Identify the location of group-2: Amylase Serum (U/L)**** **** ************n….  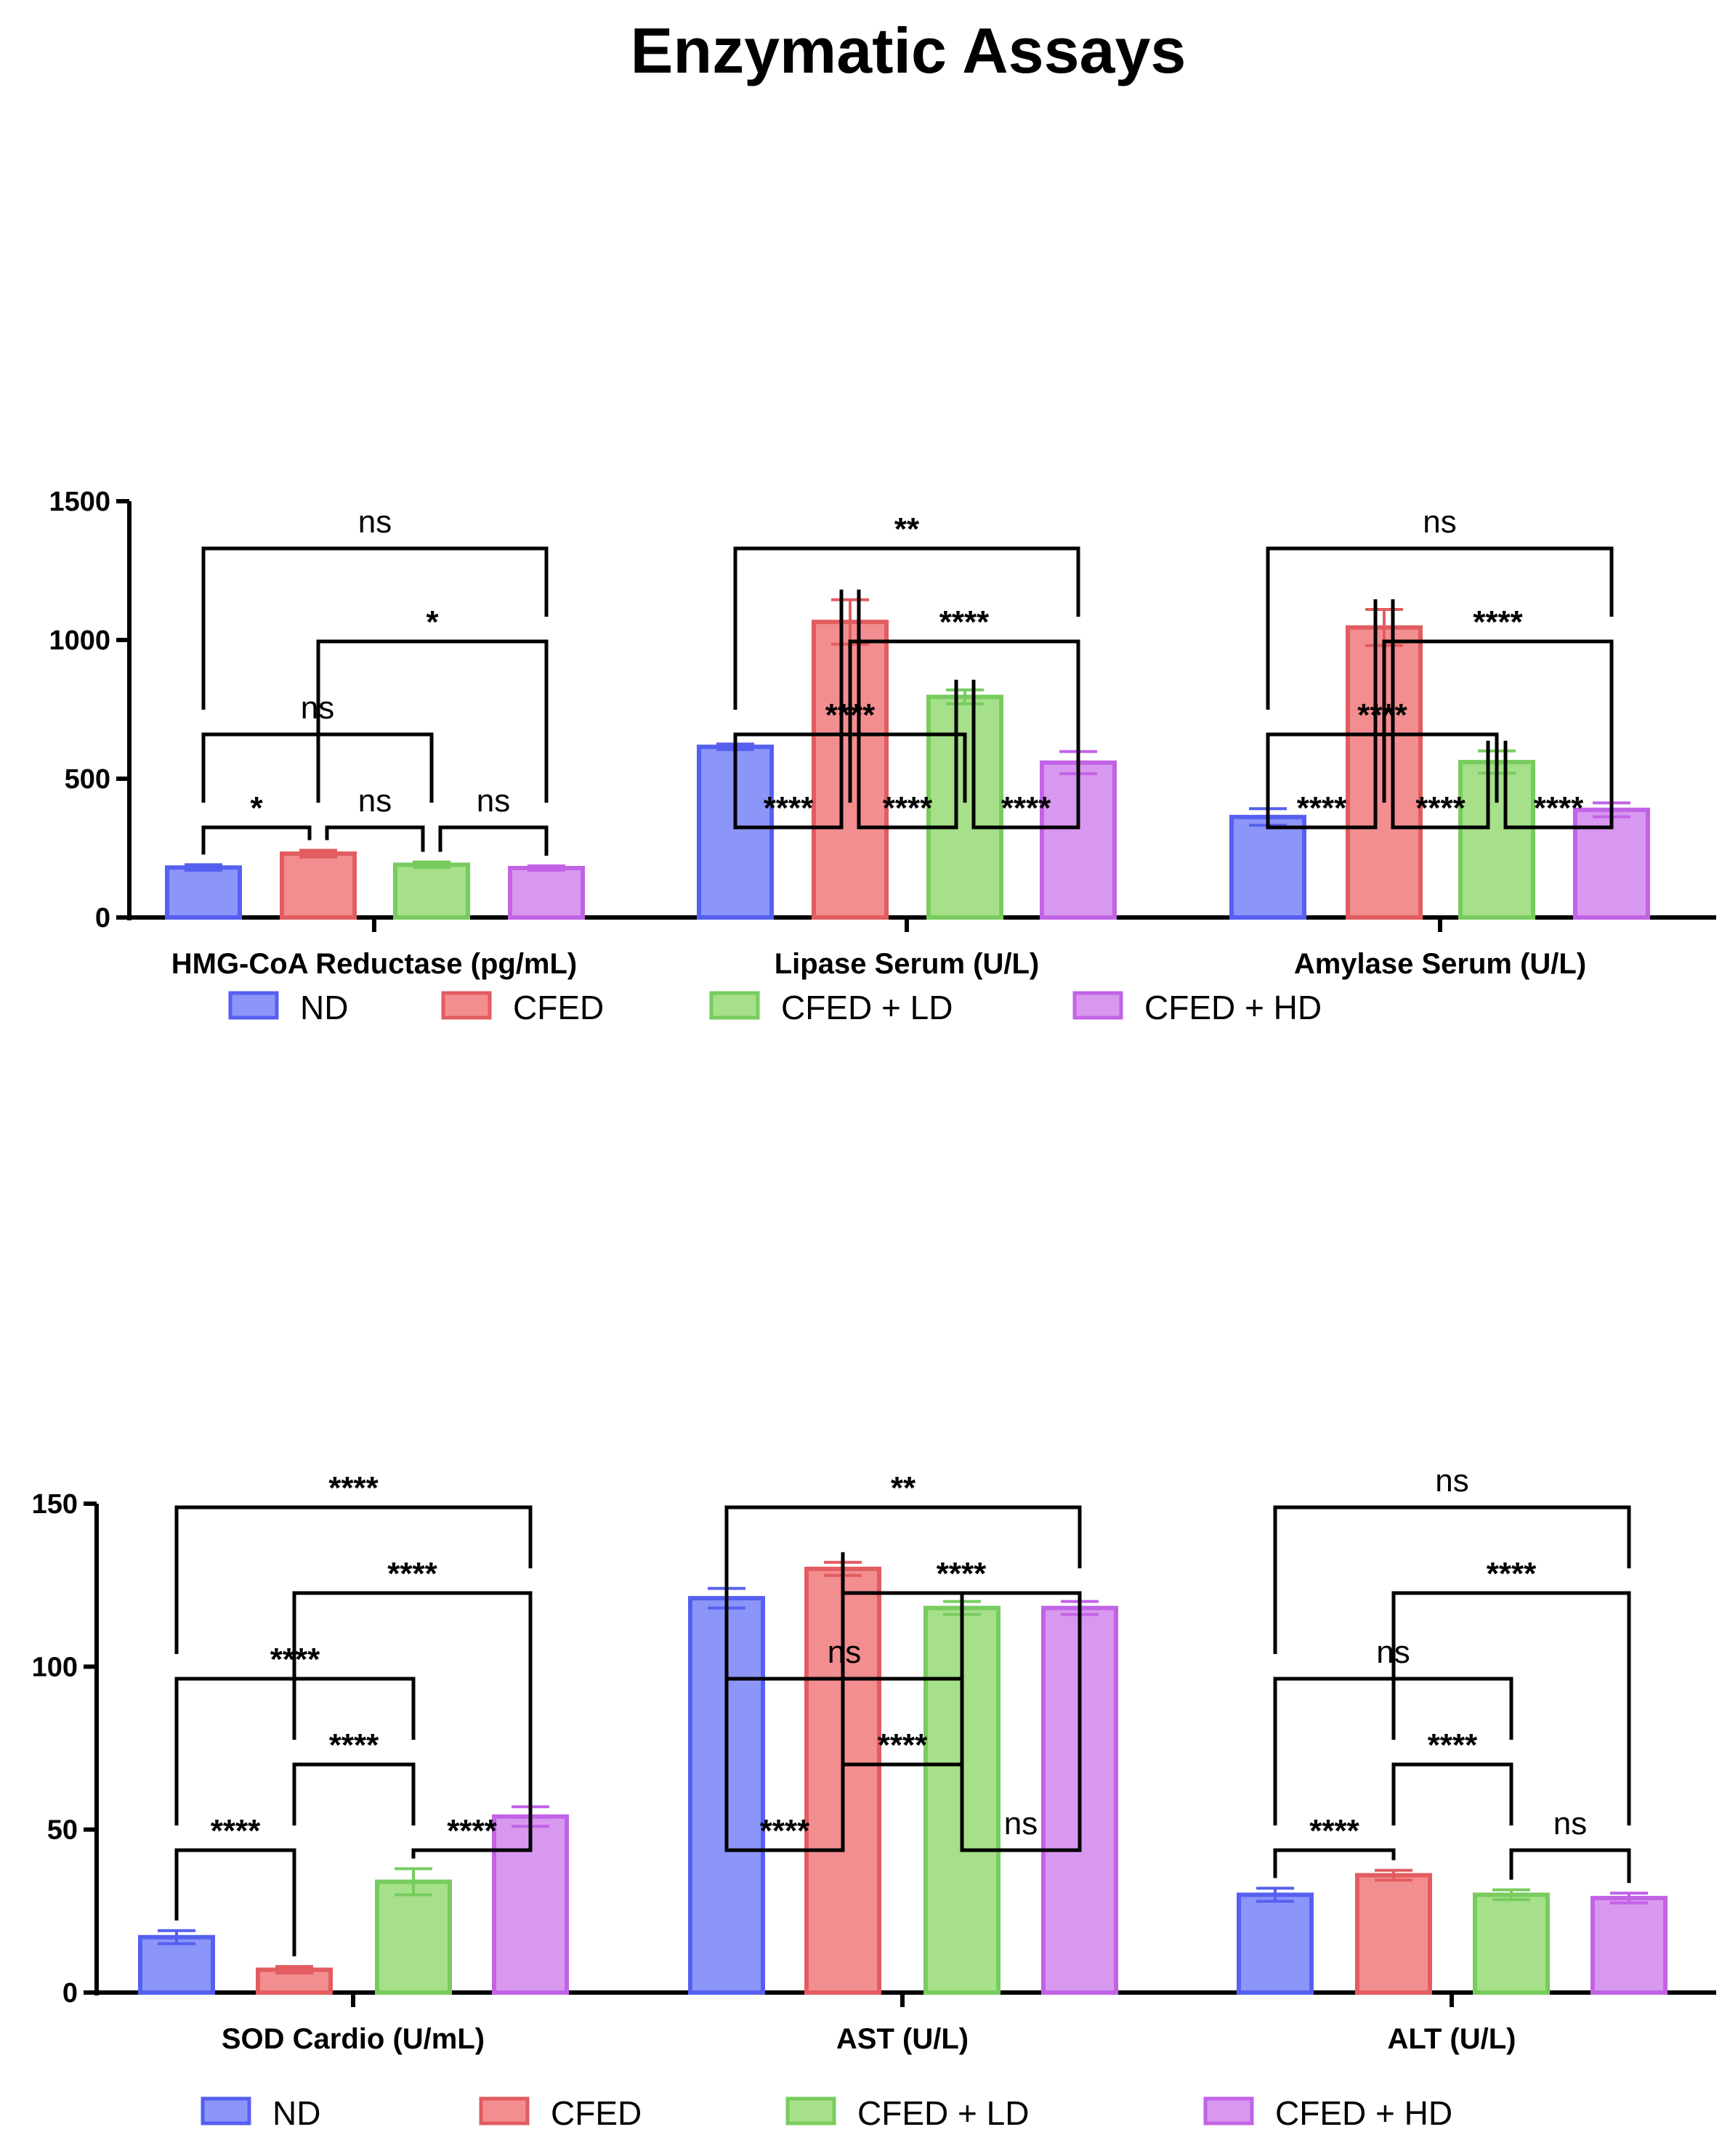
(1439, 742).